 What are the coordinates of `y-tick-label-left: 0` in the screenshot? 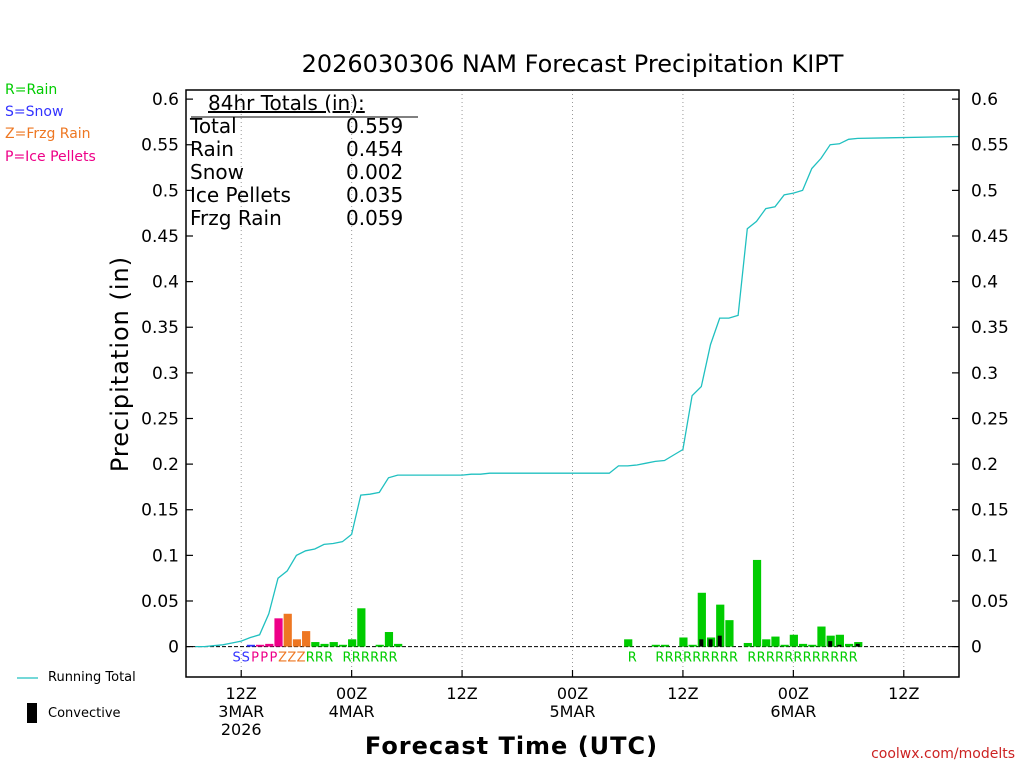 It's located at (173, 648).